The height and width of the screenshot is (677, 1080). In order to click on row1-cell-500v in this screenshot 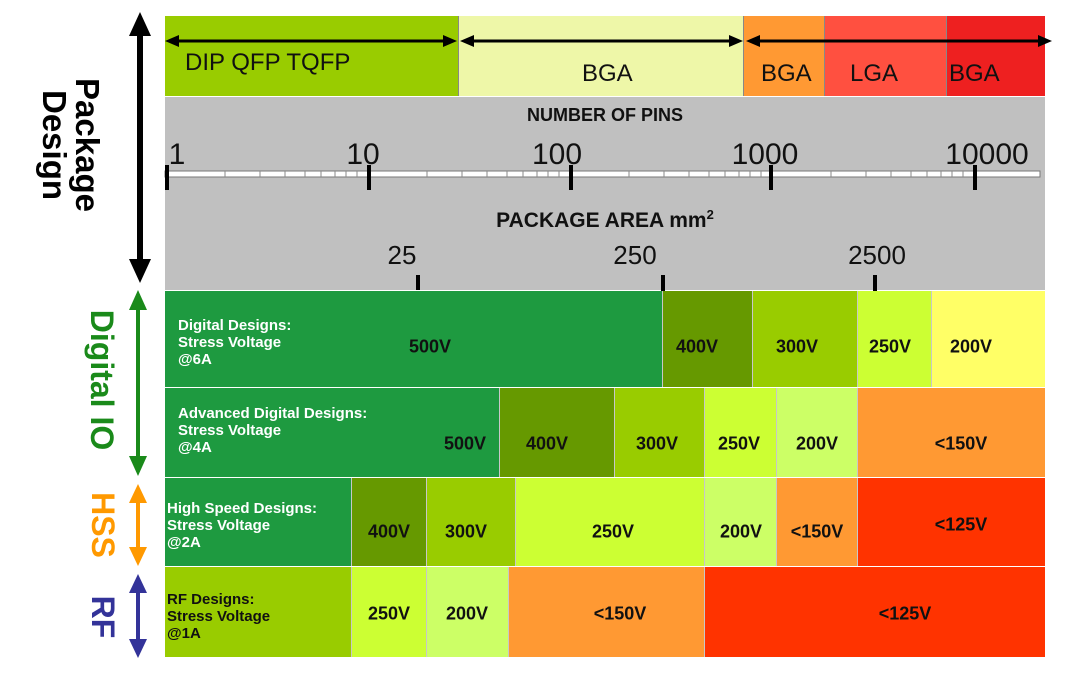, I will do `click(414, 339)`.